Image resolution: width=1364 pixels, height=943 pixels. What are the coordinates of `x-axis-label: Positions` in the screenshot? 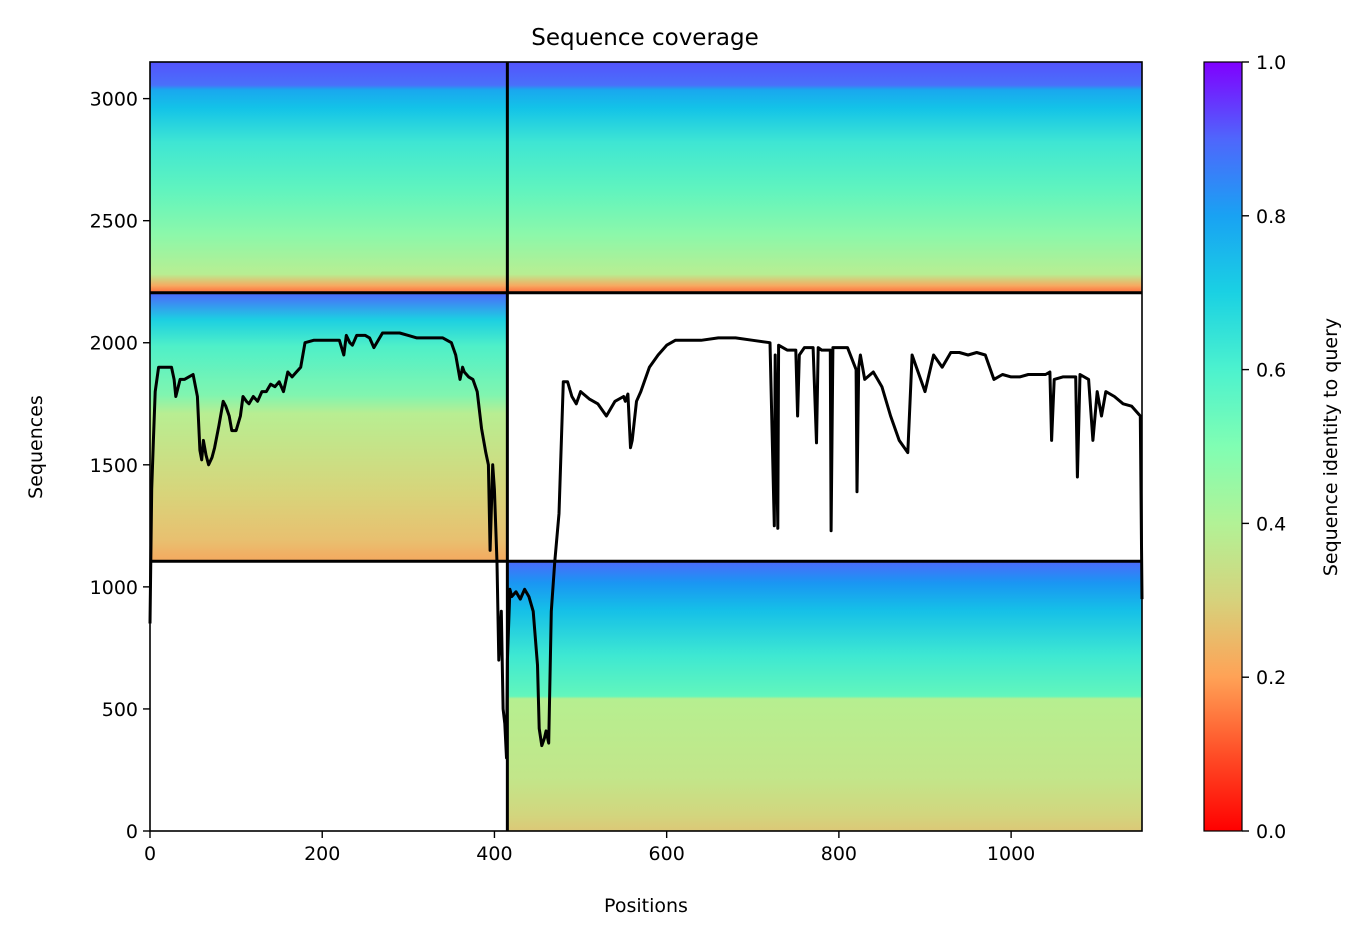 It's located at (646, 906).